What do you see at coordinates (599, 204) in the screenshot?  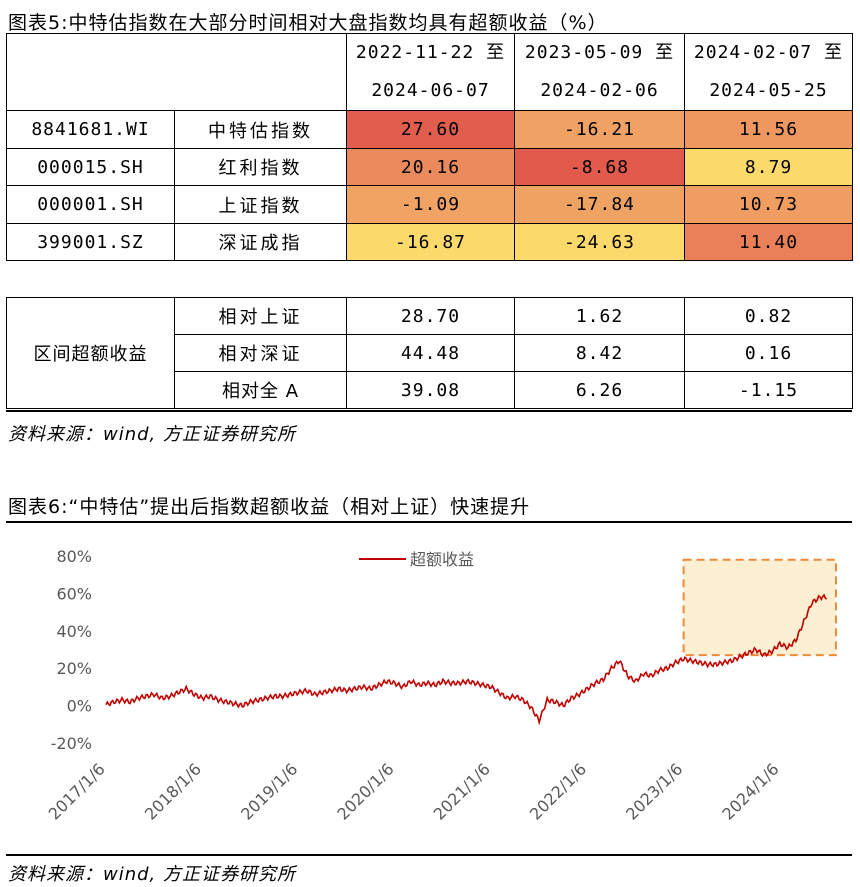 I see `heat-cell: -17.84` at bounding box center [599, 204].